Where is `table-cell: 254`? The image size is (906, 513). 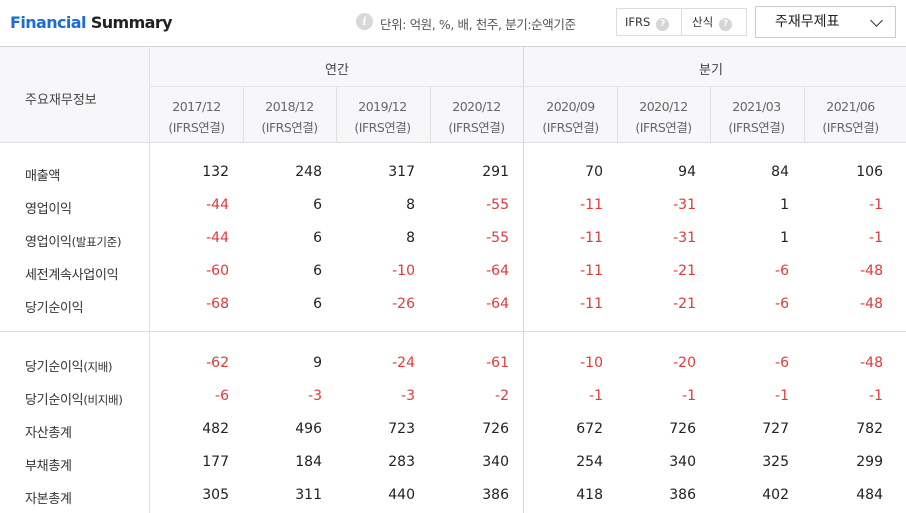
table-cell: 254 is located at coordinates (589, 462).